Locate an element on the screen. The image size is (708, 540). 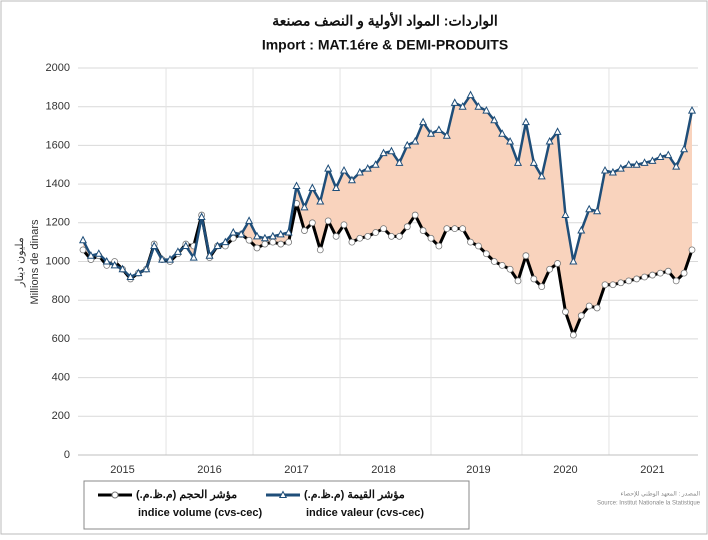
legend-label-ar: مؤشر الحجم (م.ظ.م.) is located at coordinates (186, 495).